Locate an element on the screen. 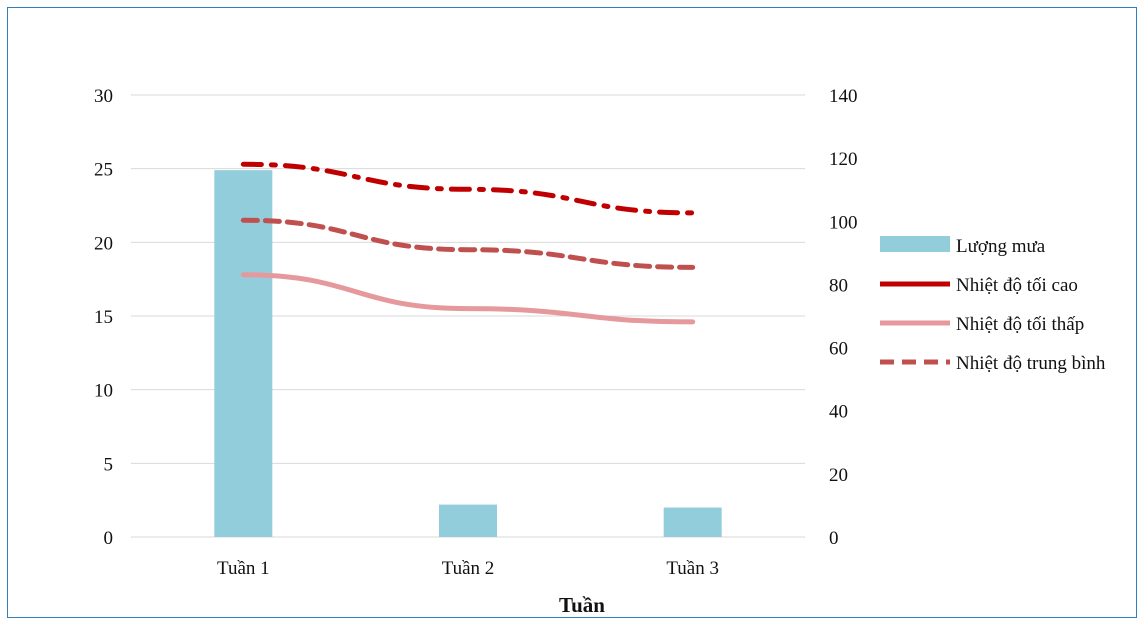 The width and height of the screenshot is (1144, 625). left-tick-label: 0 is located at coordinates (109, 538).